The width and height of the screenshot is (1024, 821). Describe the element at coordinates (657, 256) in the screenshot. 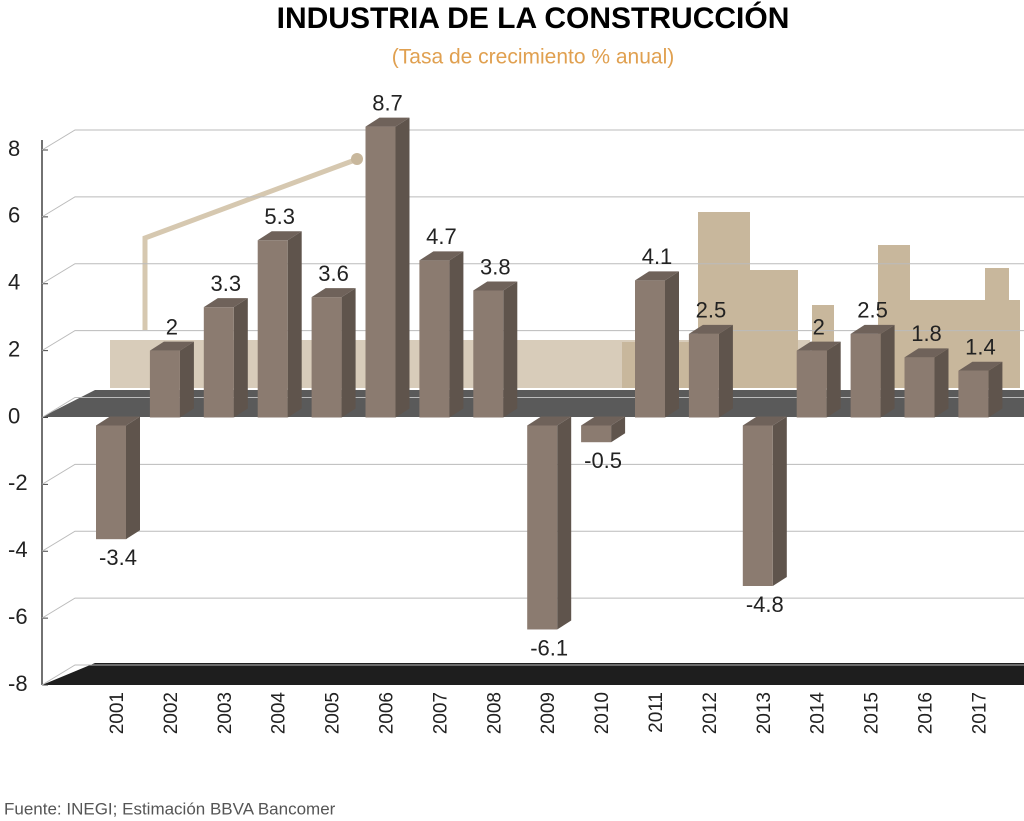

I see `data-label: 4.1` at that location.